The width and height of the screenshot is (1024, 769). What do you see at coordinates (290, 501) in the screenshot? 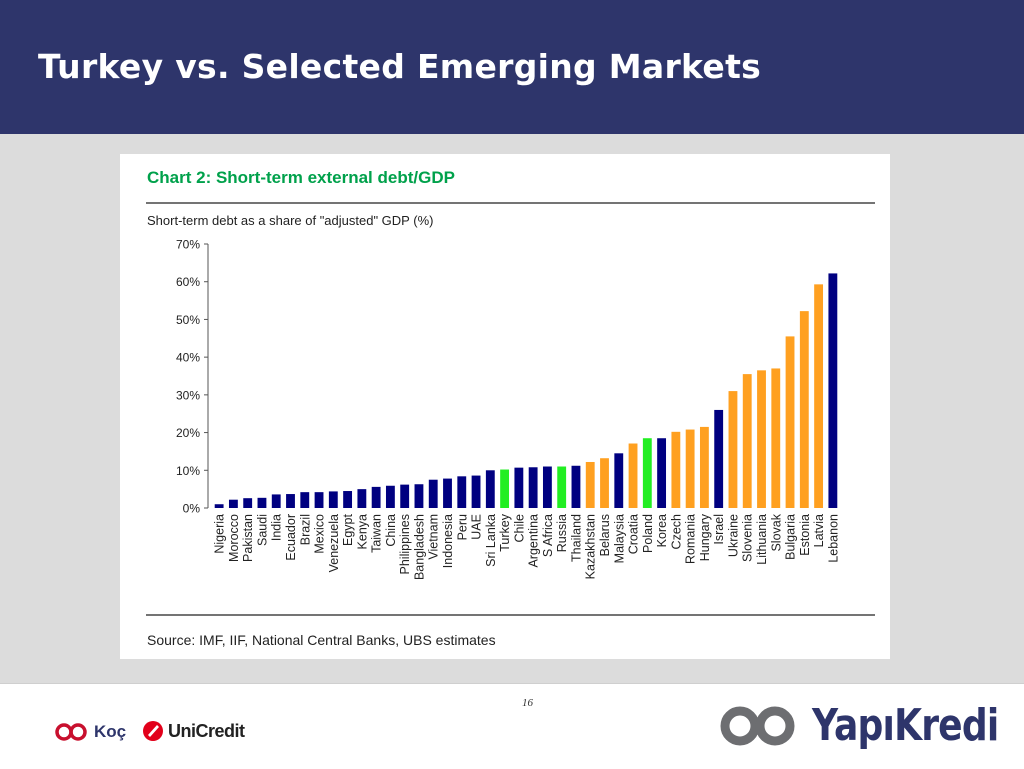
I see `bar-ecuador` at bounding box center [290, 501].